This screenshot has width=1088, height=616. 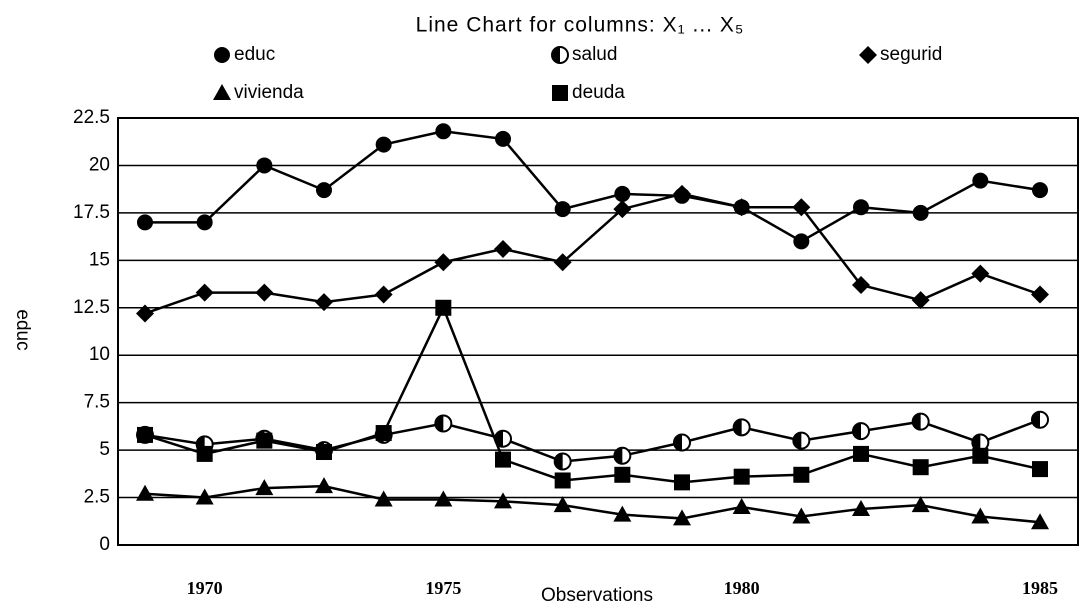 I want to click on legend-label: salud, so click(x=594, y=54).